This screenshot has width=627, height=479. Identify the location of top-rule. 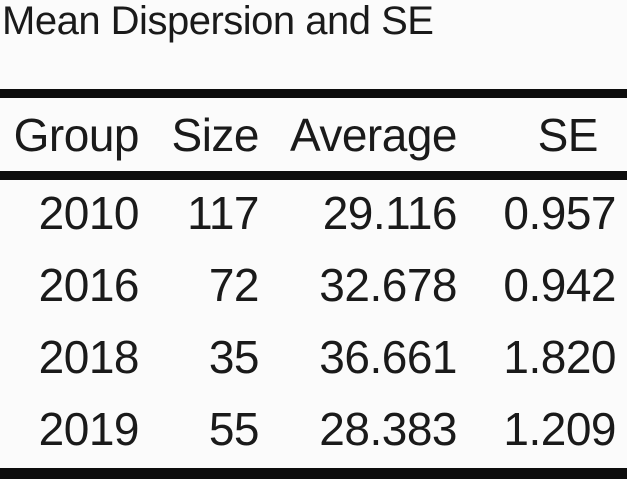
(313, 93).